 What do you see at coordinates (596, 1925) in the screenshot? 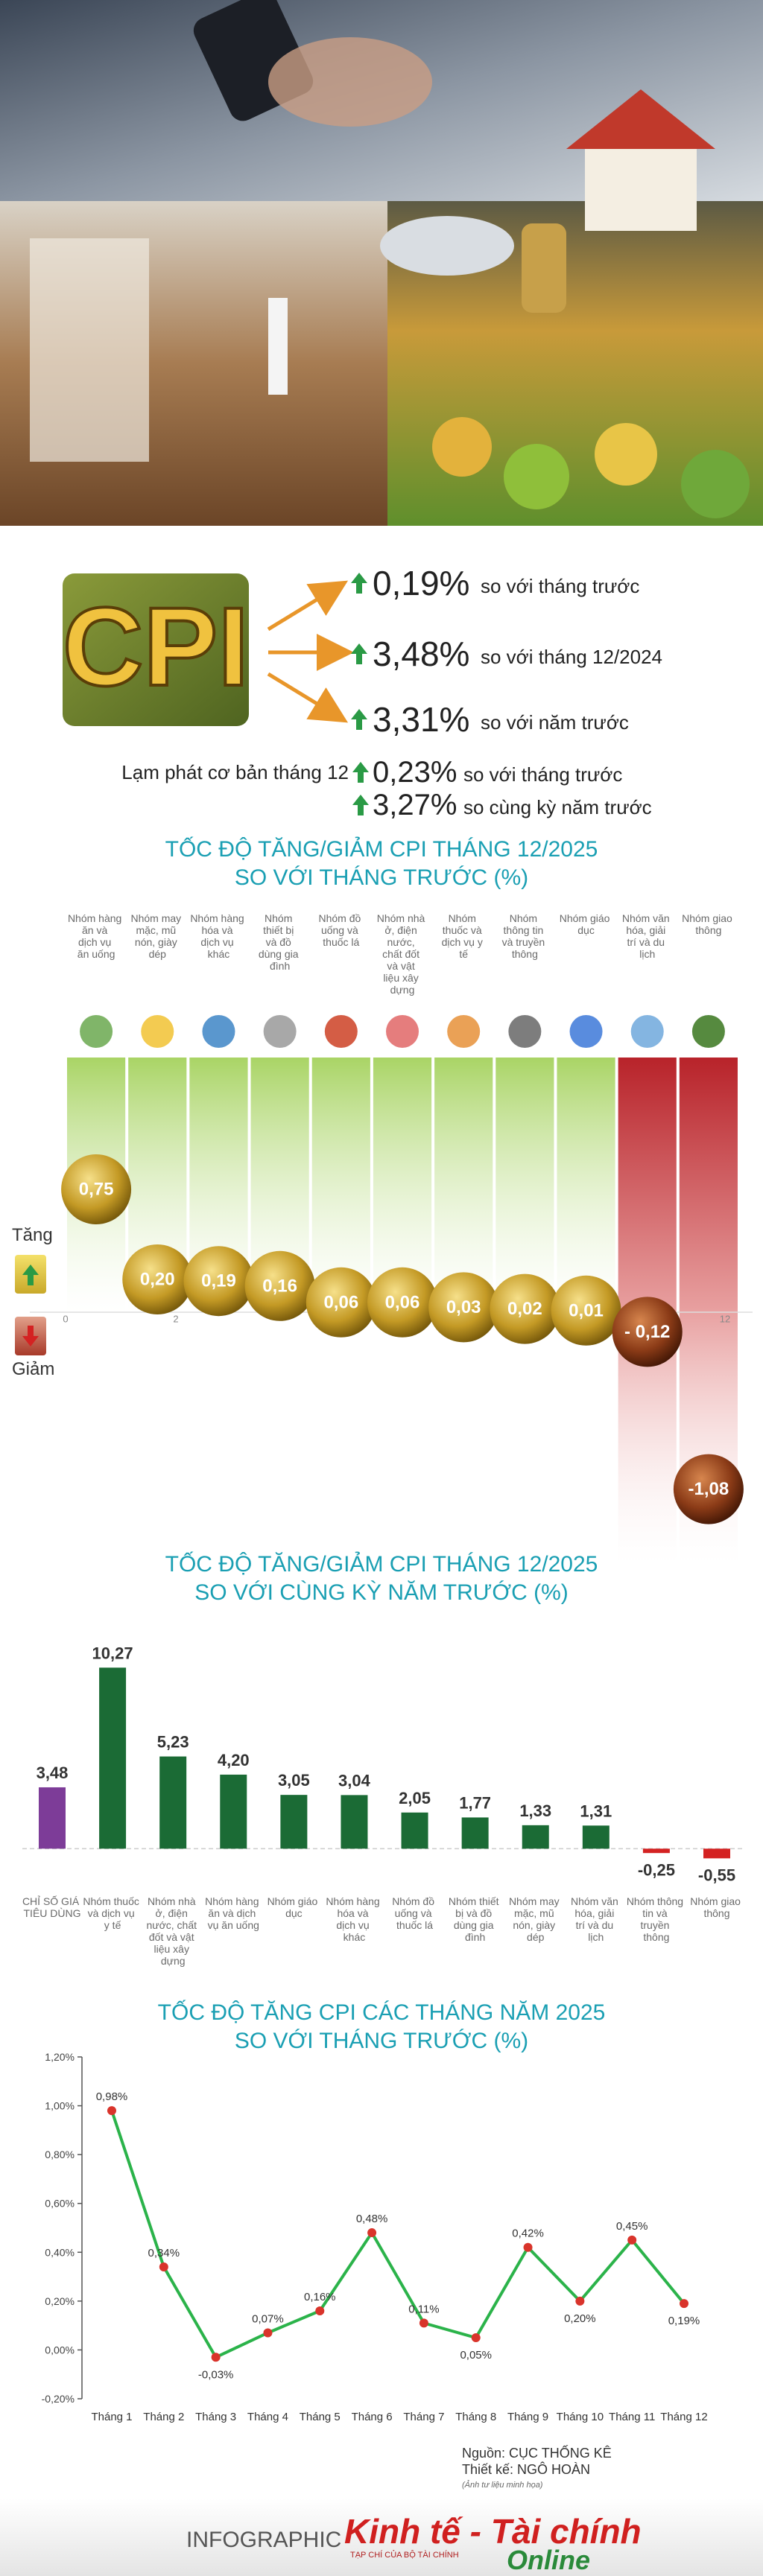
I see `label-line: trí và du` at bounding box center [596, 1925].